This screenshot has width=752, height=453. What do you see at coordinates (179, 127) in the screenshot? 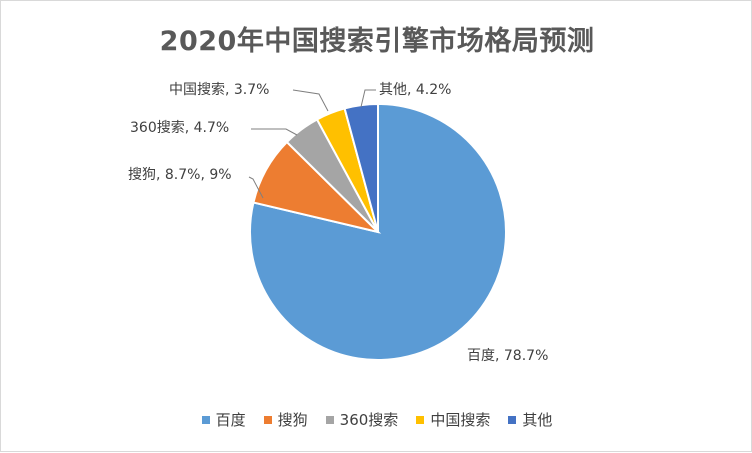
I see `data-label-360: 360搜索, 4.7%` at bounding box center [179, 127].